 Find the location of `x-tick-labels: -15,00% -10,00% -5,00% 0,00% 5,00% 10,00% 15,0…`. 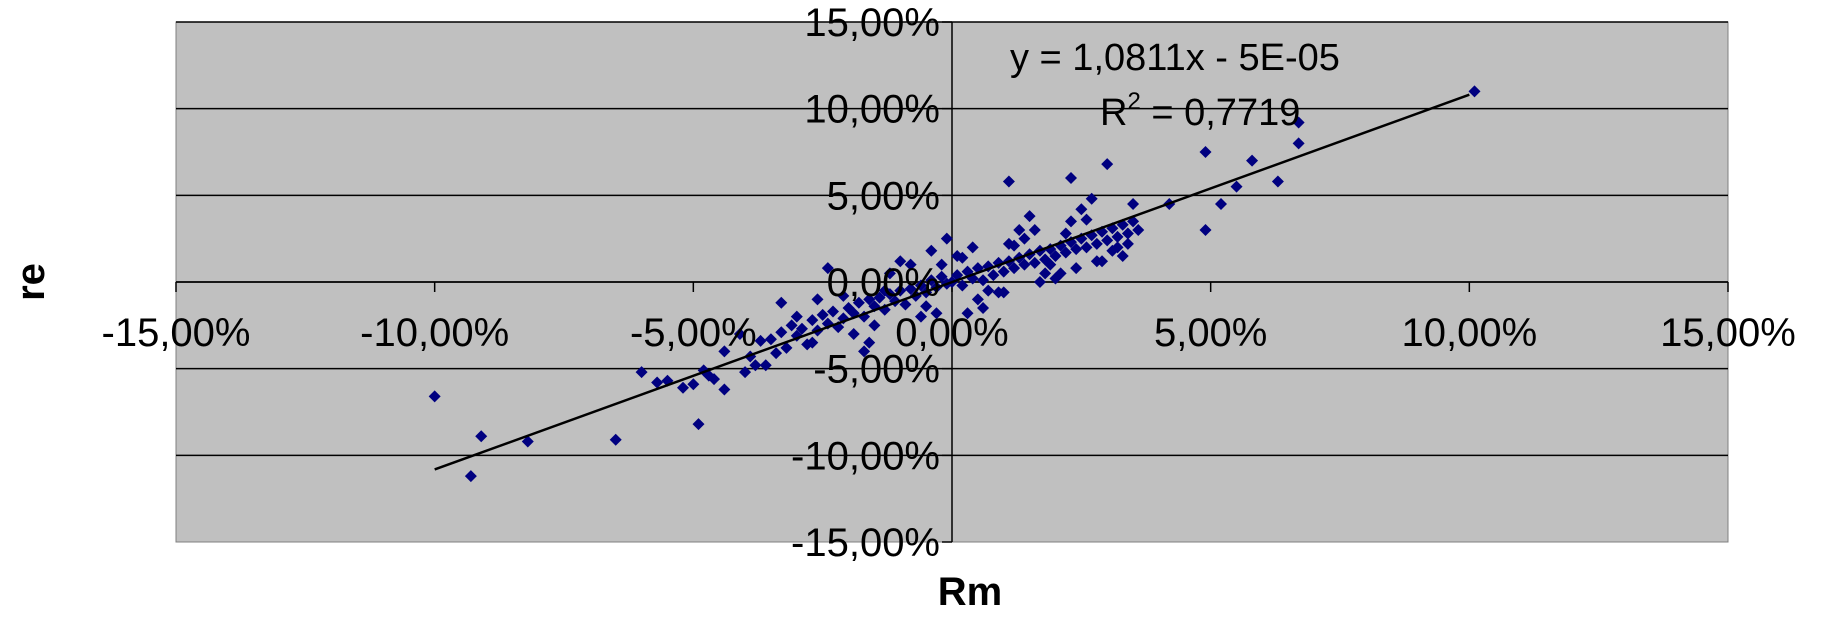

x-tick-labels: -15,00% -10,00% -5,00% 0,00% 5,00% 10,00% 15,0… is located at coordinates (949, 333).